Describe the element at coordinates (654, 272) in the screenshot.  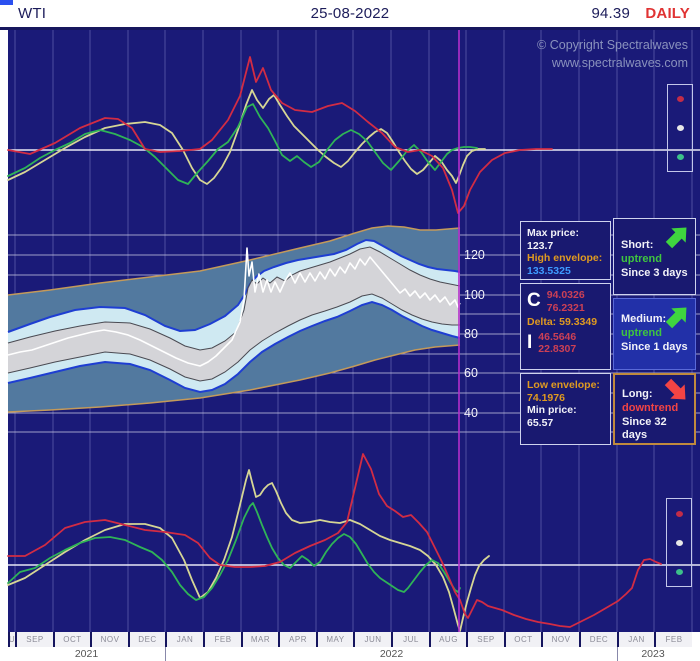
I see `short-trend-since: Since 3 days` at that location.